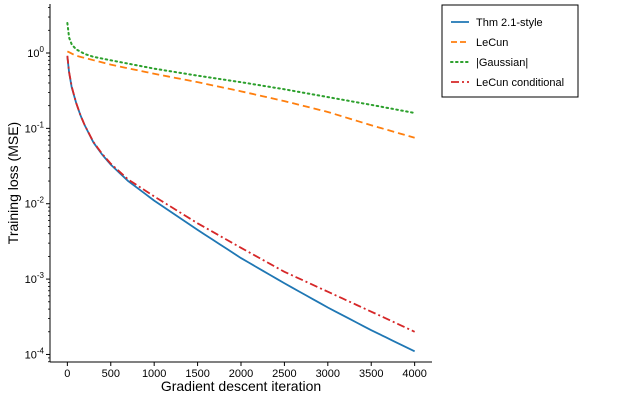  I want to click on y-tick-label: 10⁻⁴, so click(35, 353).